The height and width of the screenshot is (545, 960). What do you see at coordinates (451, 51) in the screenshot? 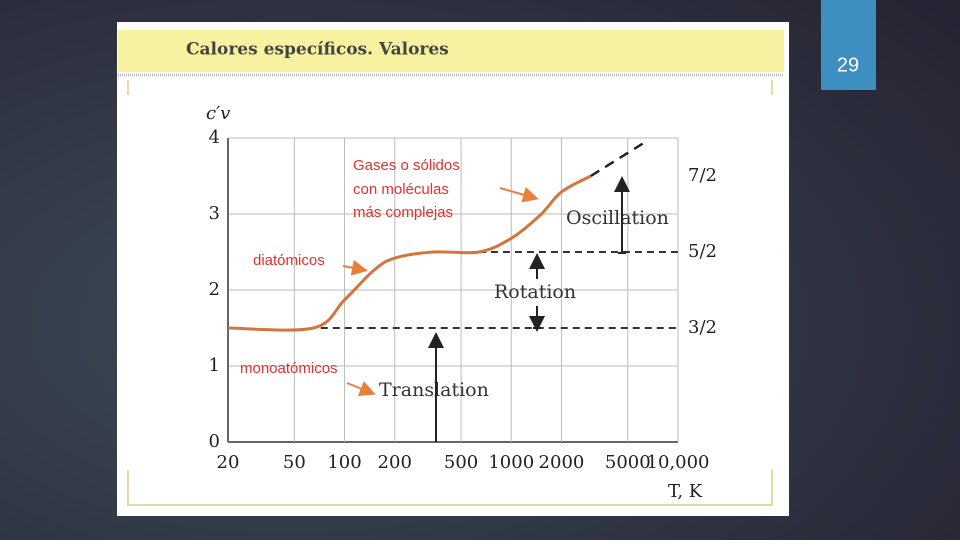
I see `header-bar` at bounding box center [451, 51].